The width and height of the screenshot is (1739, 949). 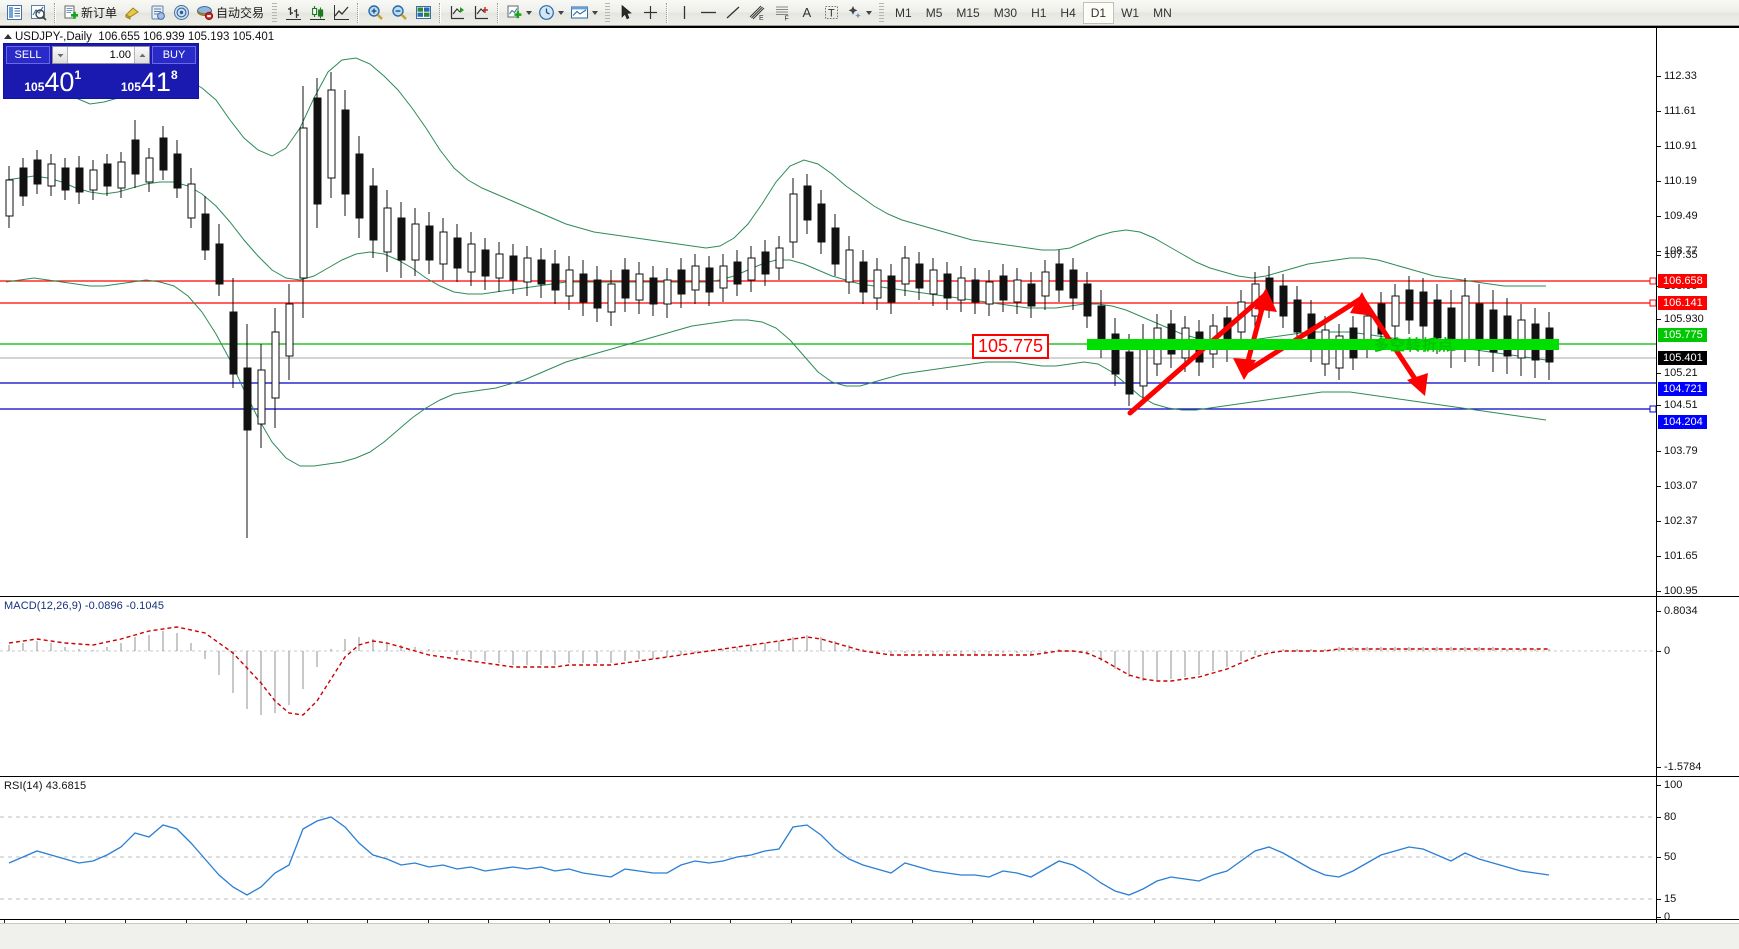 I want to click on text-box-icon: T, so click(x=831, y=13).